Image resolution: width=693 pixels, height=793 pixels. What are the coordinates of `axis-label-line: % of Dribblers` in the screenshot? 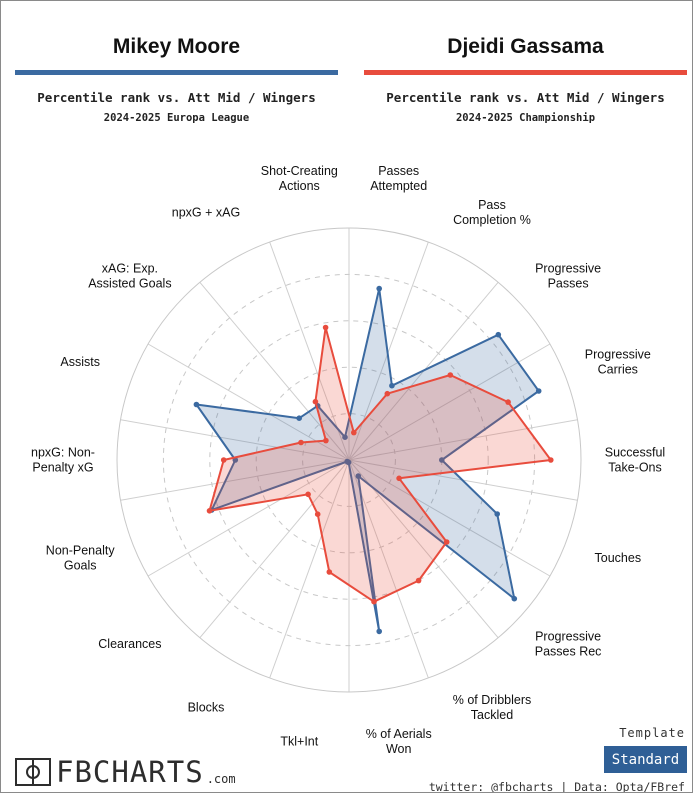 It's located at (492, 700).